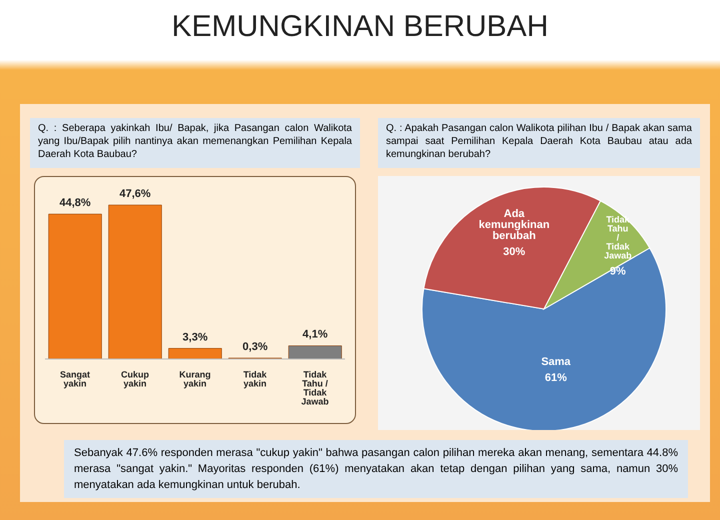 Image resolution: width=720 pixels, height=520 pixels. I want to click on chart-subtitle: Q. : Apakah Pasangan calon Walikota pilihan Ibu / Bapak akan sama sampai saat Pemilihan Kepala Daerah Kota Baubau atau ada kemungkinan berubah?, so click(539, 143).